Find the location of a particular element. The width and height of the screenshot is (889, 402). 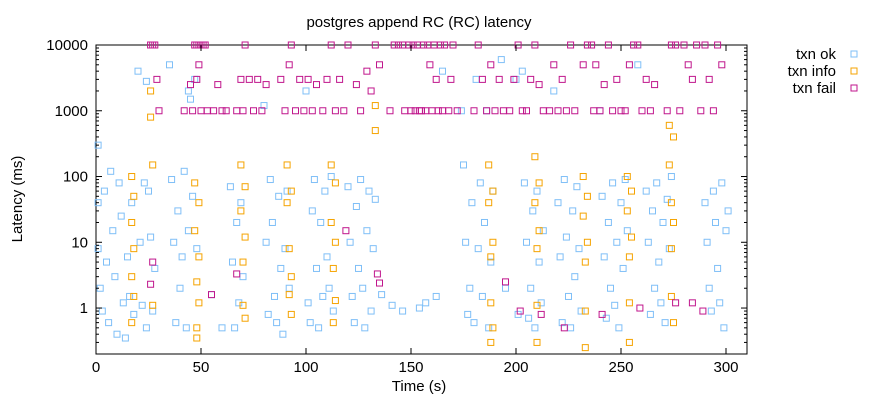

legend-label: txn fail is located at coordinates (814, 88).